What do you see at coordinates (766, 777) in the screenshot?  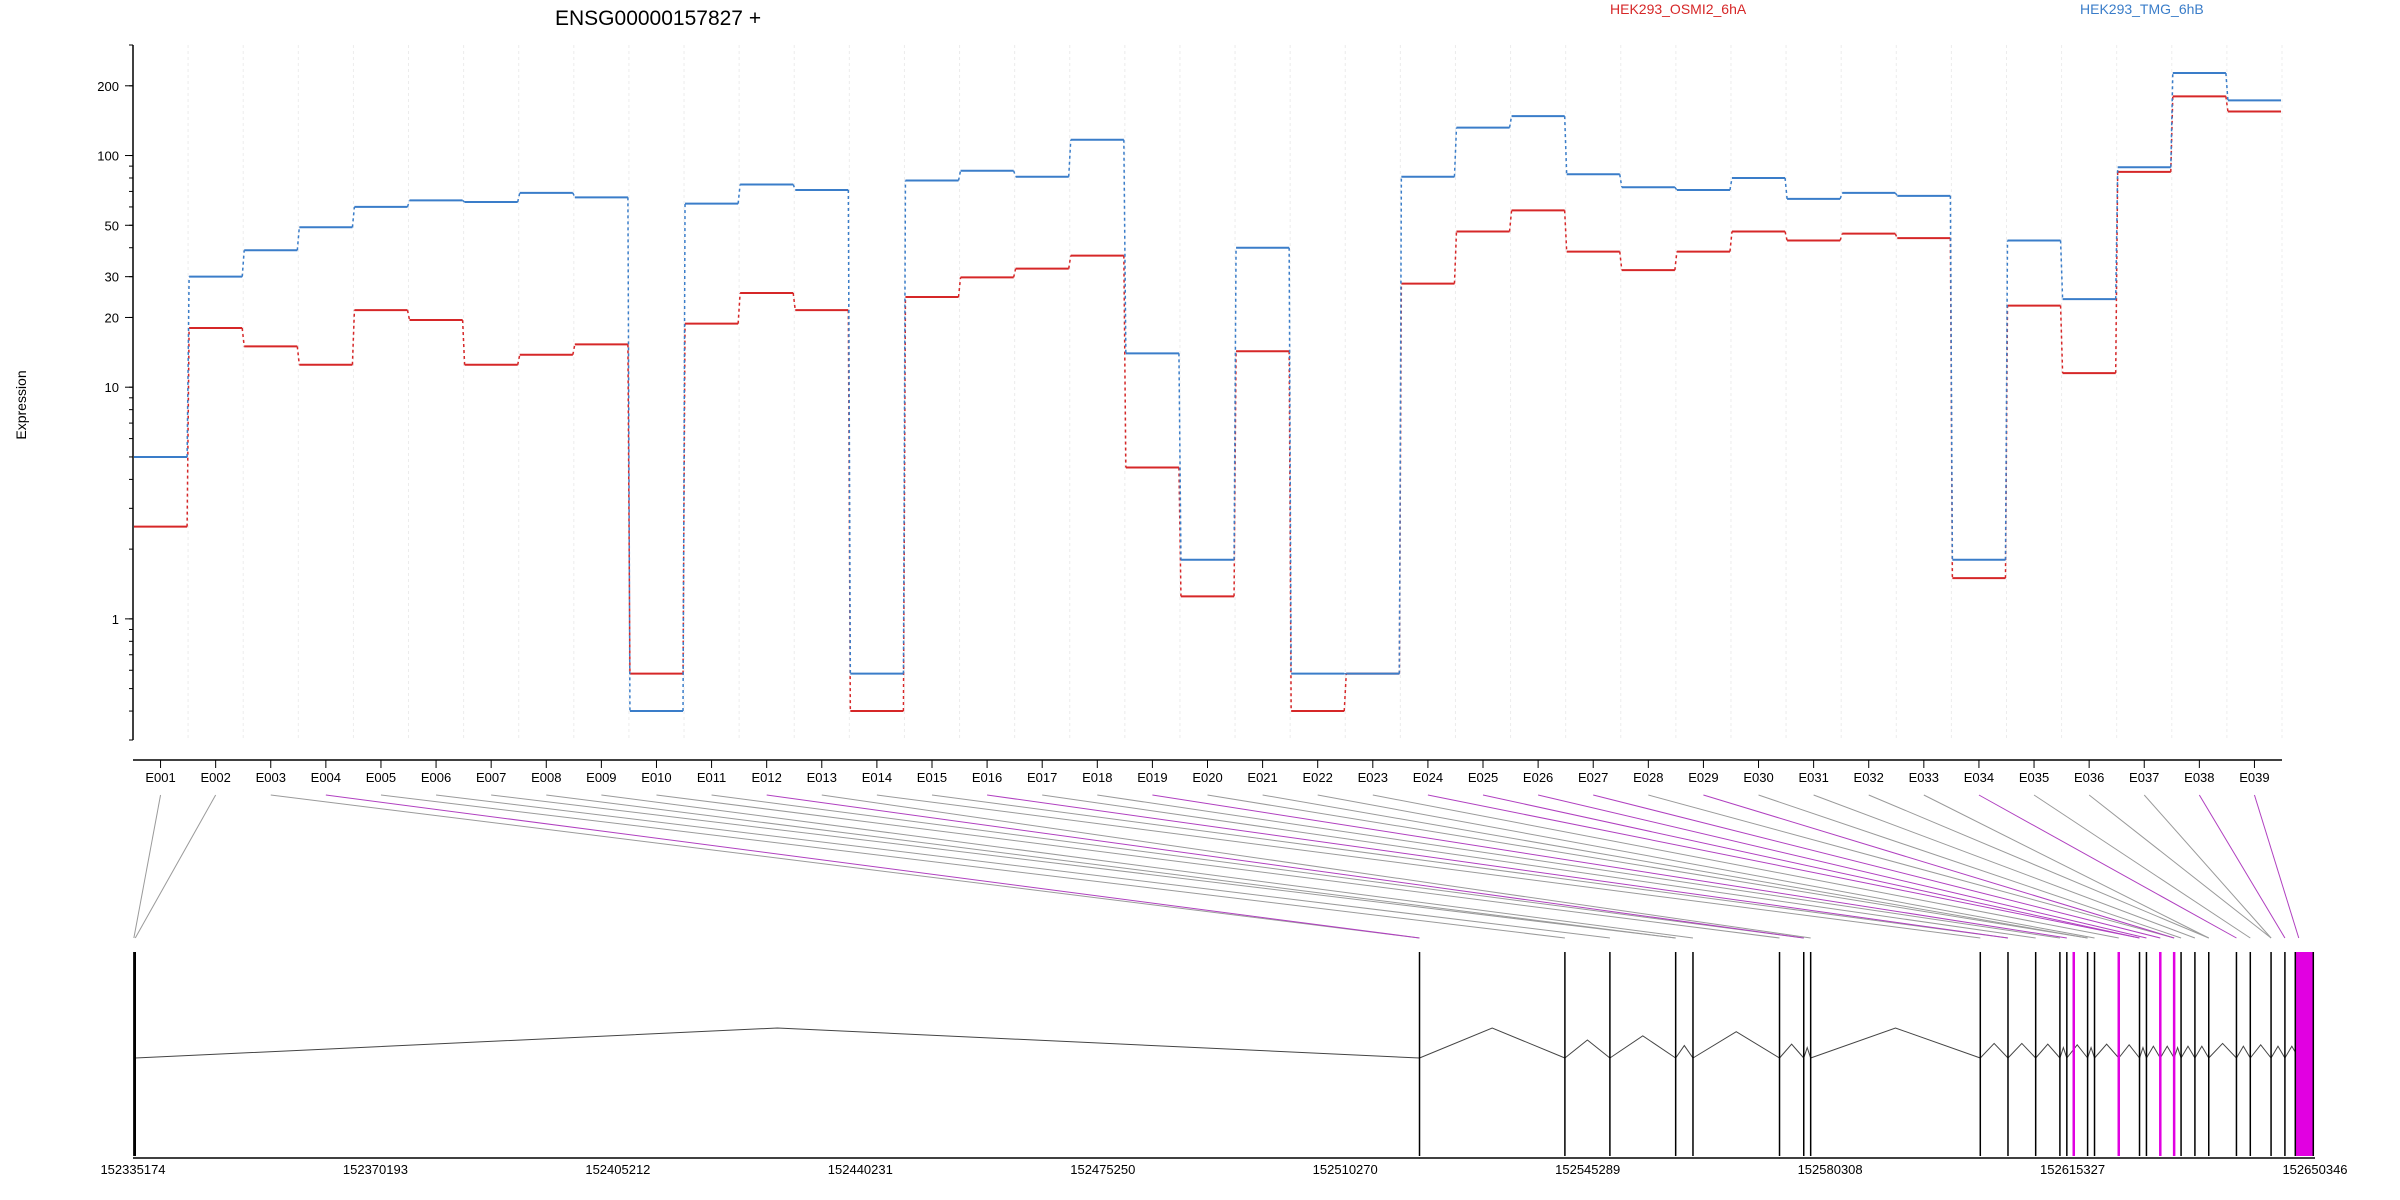 I see `x-tick-label: E012` at bounding box center [766, 777].